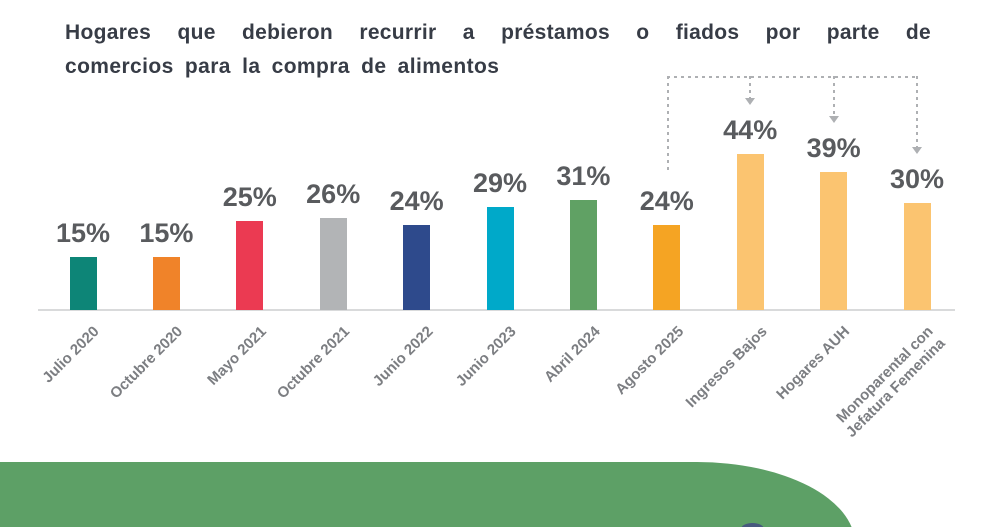 This screenshot has width=992, height=527. What do you see at coordinates (71, 355) in the screenshot?
I see `axis-label-julio-2020: Julio 2020` at bounding box center [71, 355].